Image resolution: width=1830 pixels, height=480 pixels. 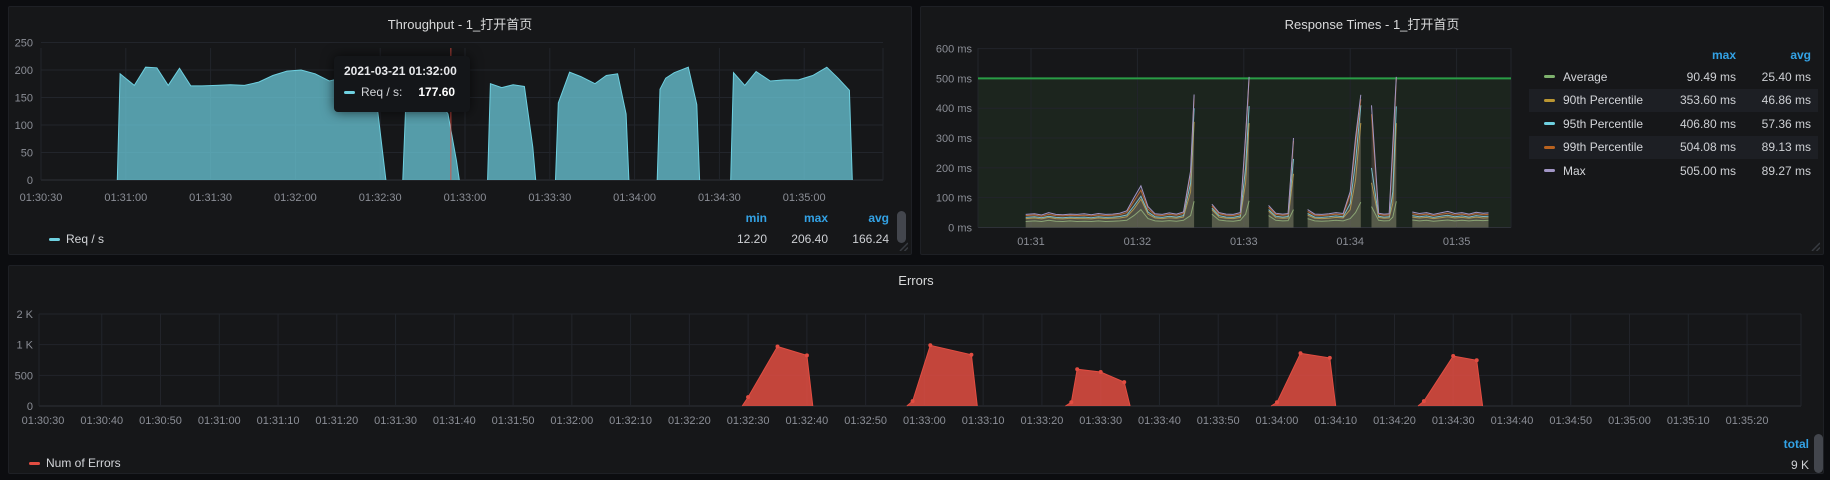 I want to click on legend-max-value: 505.00 ms, so click(x=1707, y=170).